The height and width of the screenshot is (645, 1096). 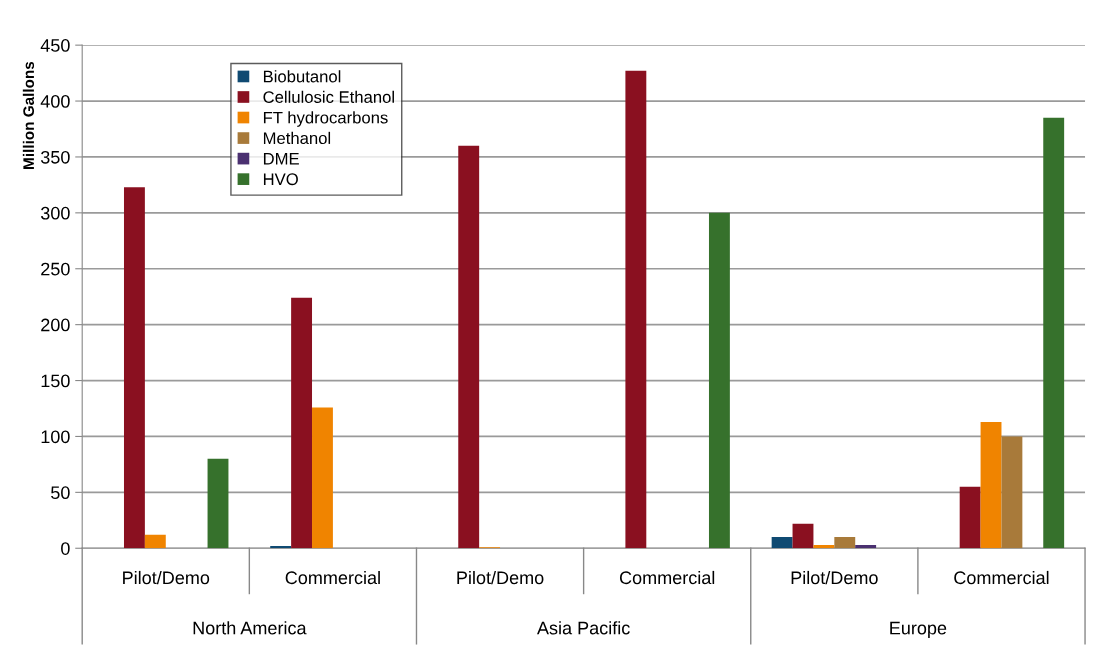 I want to click on y-tick-label: 100, so click(x=55, y=437).